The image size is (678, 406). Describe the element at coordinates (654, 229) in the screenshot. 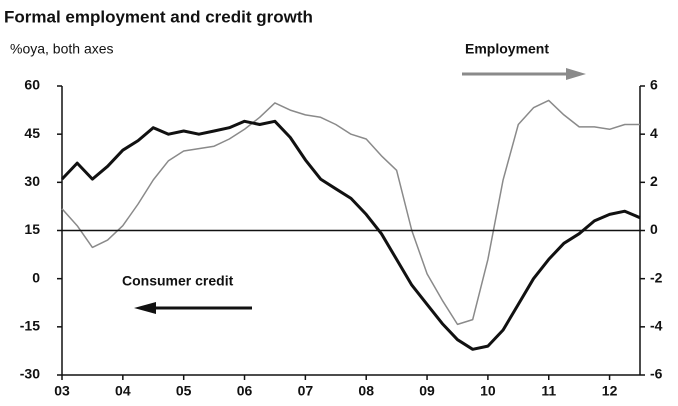

I see `y2-tick-label: 0` at that location.